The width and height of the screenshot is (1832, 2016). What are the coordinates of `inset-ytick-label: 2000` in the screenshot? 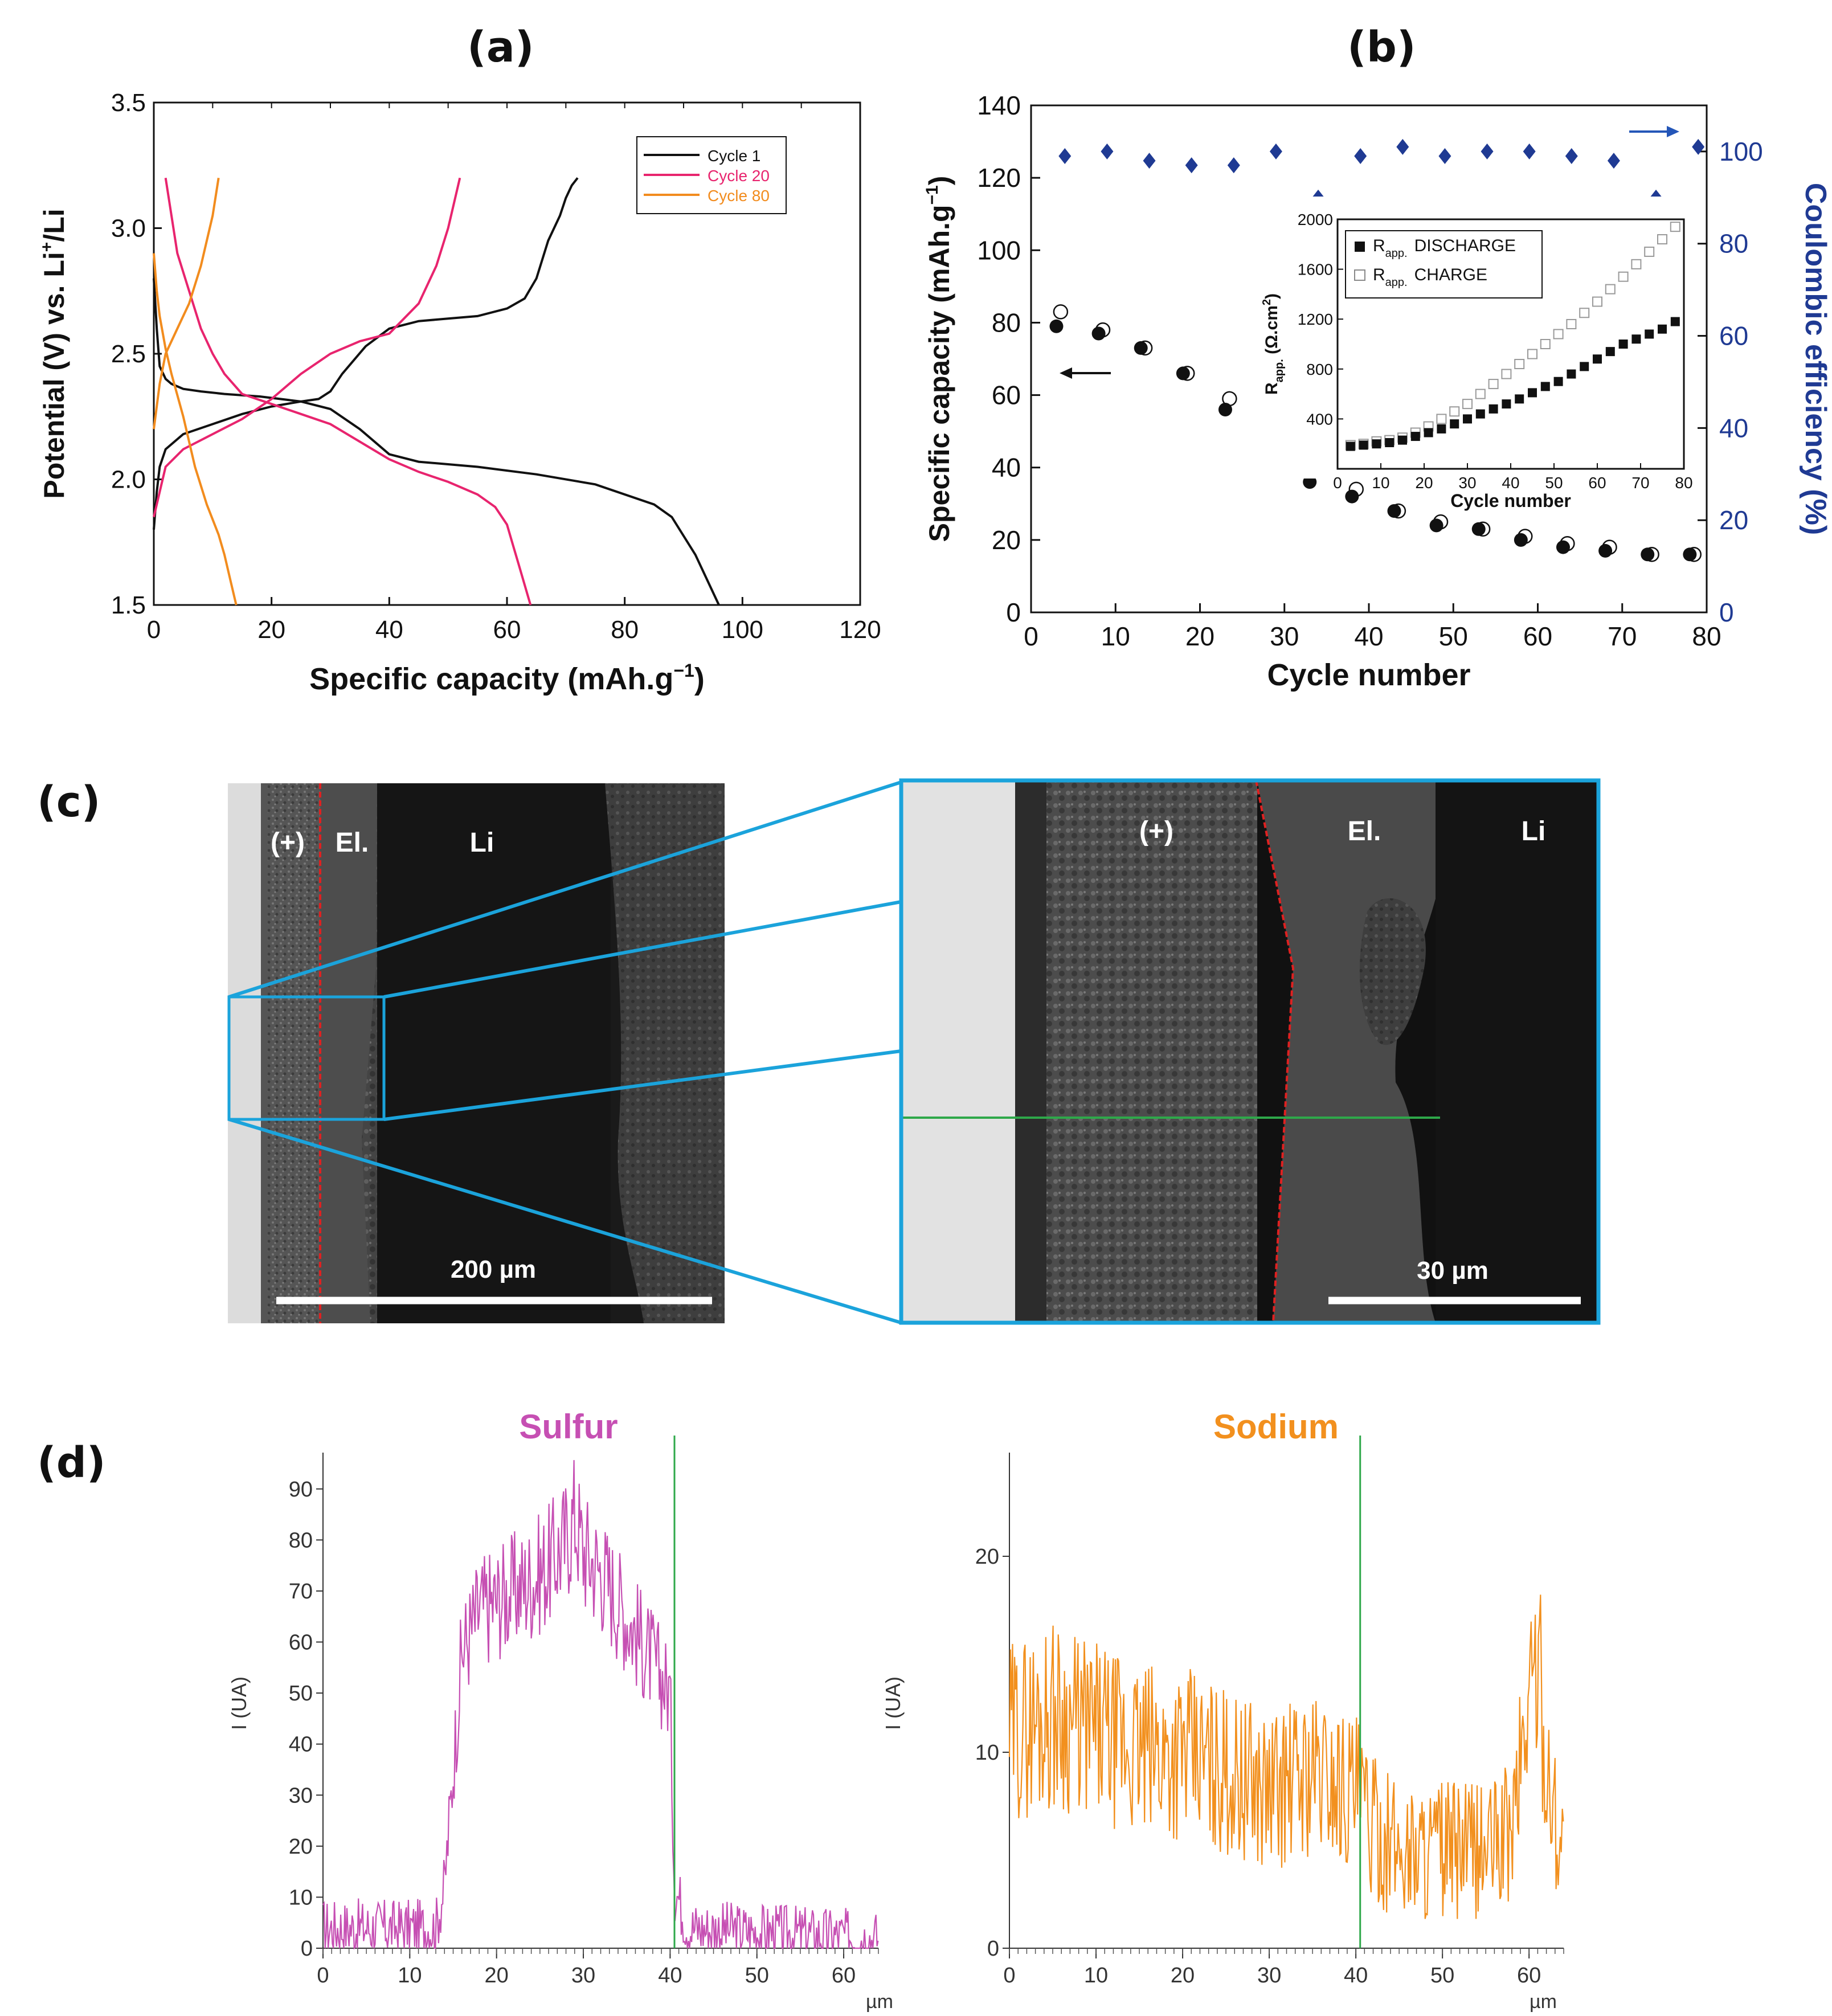 It's located at (1316, 220).